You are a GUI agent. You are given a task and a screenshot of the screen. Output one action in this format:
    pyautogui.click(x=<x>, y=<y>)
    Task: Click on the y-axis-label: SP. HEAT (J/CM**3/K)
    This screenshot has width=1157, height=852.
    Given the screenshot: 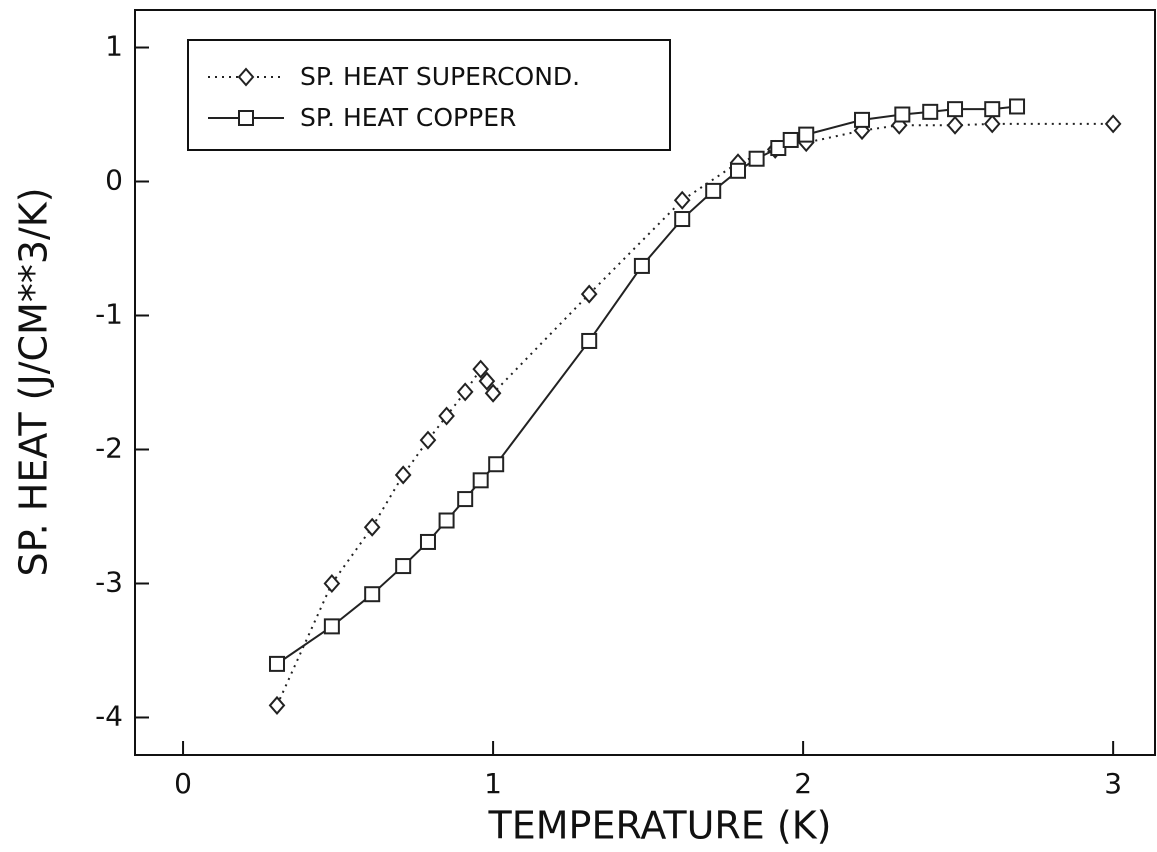 What is the action you would take?
    pyautogui.click(x=34, y=381)
    